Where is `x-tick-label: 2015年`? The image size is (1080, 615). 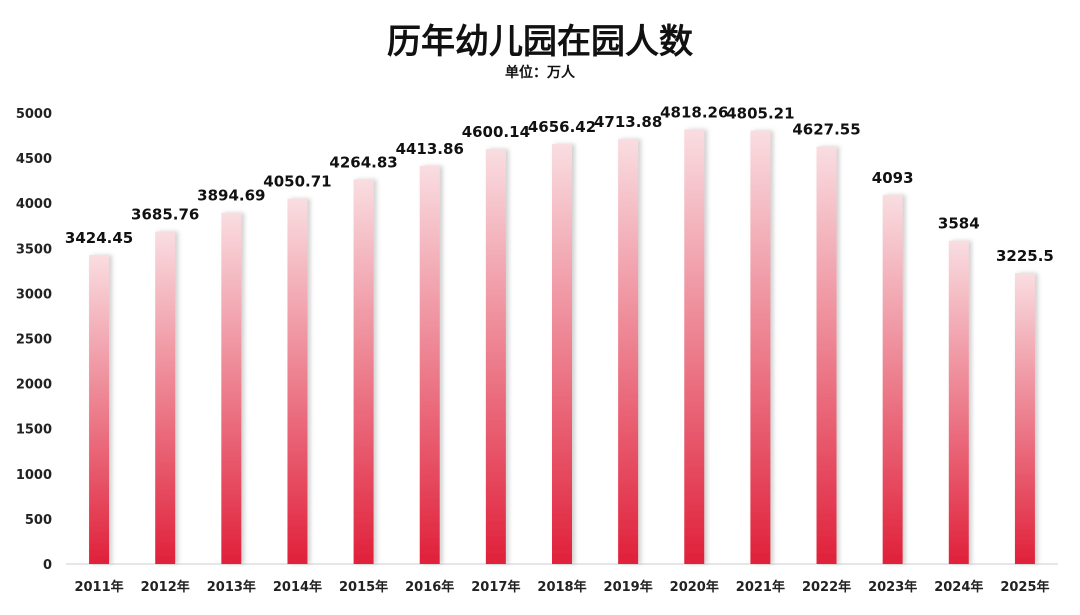
x-tick-label: 2015年 is located at coordinates (363, 587).